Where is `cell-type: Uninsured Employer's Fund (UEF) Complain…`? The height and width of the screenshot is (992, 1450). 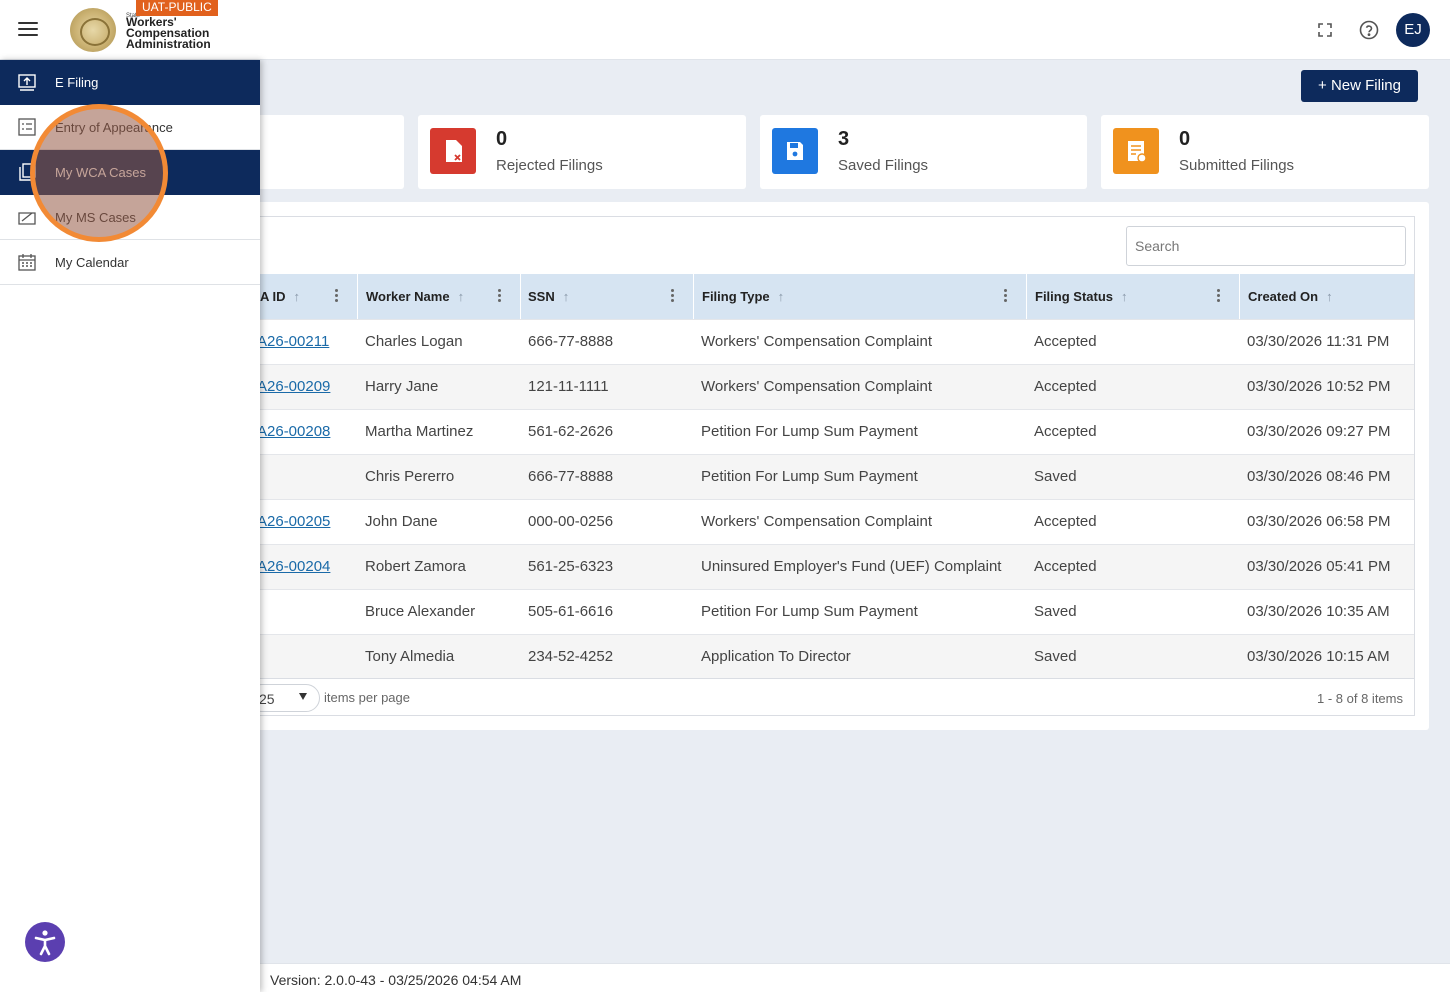
cell-type: Uninsured Employer's Fund (UEF) Complain… is located at coordinates (851, 566).